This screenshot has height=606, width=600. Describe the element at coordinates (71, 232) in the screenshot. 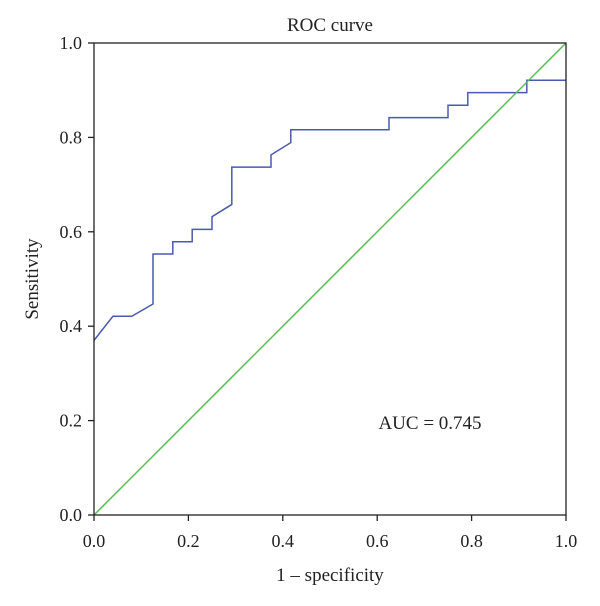

I see `y-tick-label: 0.6` at that location.